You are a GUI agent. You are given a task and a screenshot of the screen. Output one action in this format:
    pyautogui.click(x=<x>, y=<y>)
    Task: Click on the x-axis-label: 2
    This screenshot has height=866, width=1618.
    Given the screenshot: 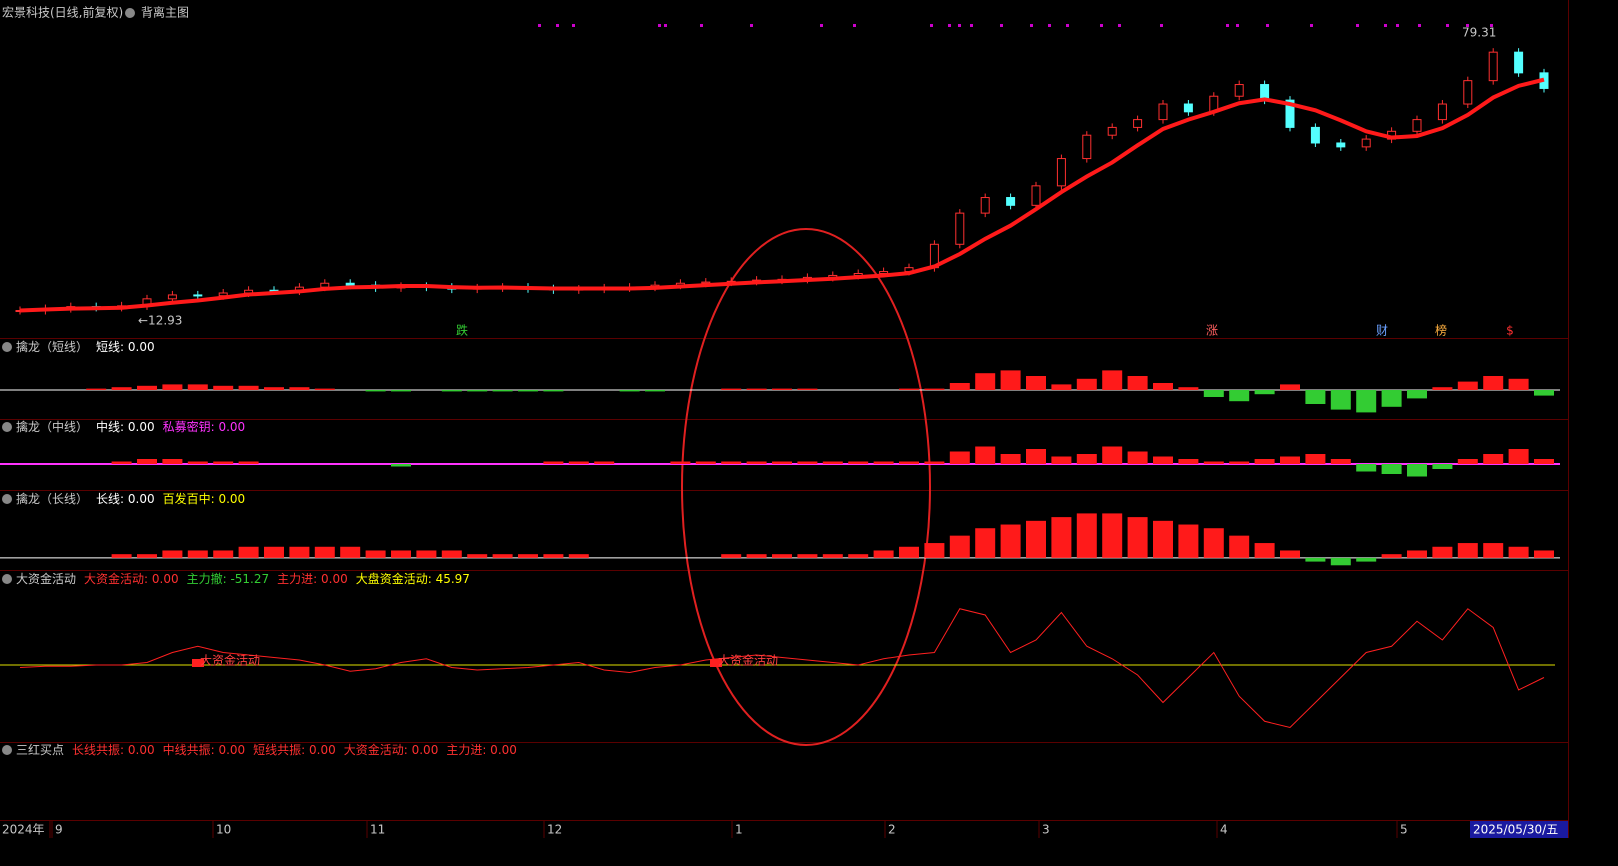 What is the action you would take?
    pyautogui.click(x=892, y=830)
    